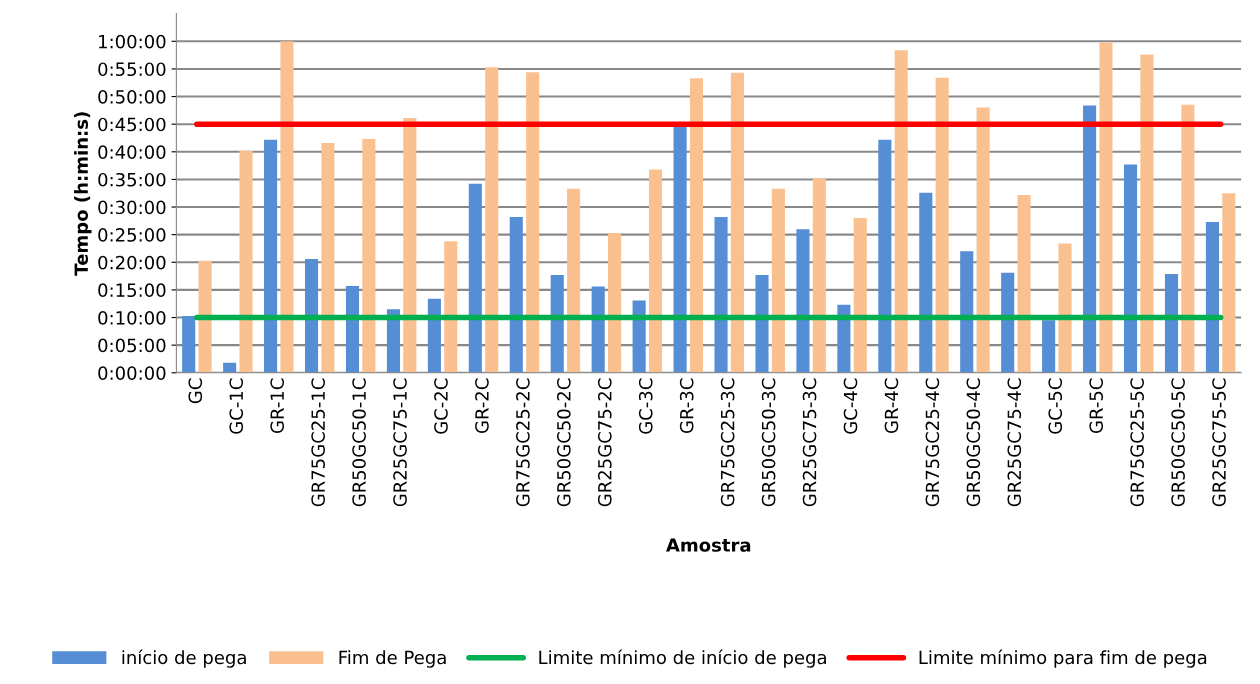 The width and height of the screenshot is (1260, 684). Describe the element at coordinates (1219, 442) in the screenshot. I see `x-tick-label: GR25GC75-5C` at that location.